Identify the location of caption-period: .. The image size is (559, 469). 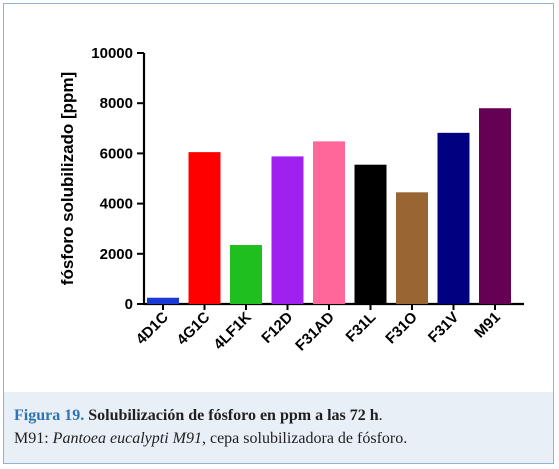
(380, 415).